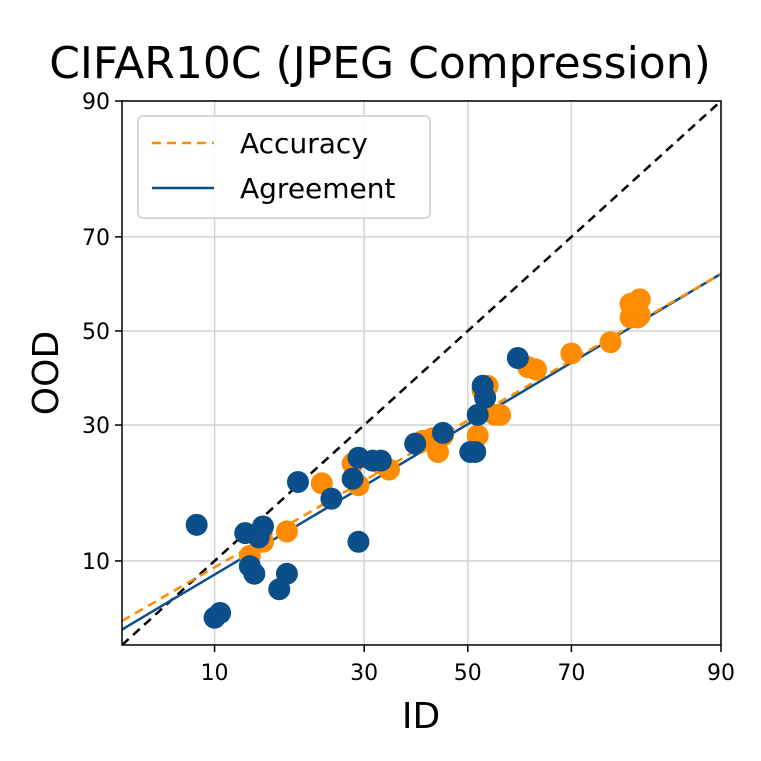  What do you see at coordinates (364, 673) in the screenshot?
I see `x-tick-label-30: 30` at bounding box center [364, 673].